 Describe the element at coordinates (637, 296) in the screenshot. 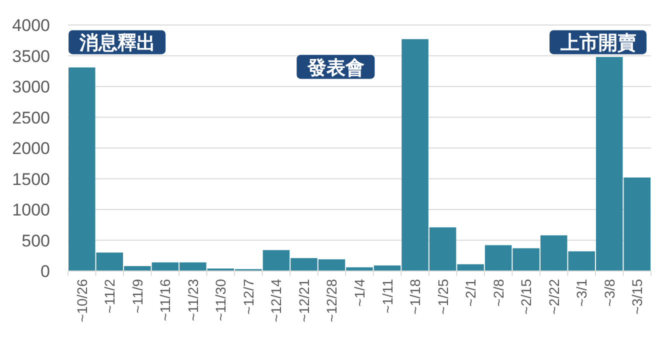

I see `x-tick-label: ~3/15` at that location.